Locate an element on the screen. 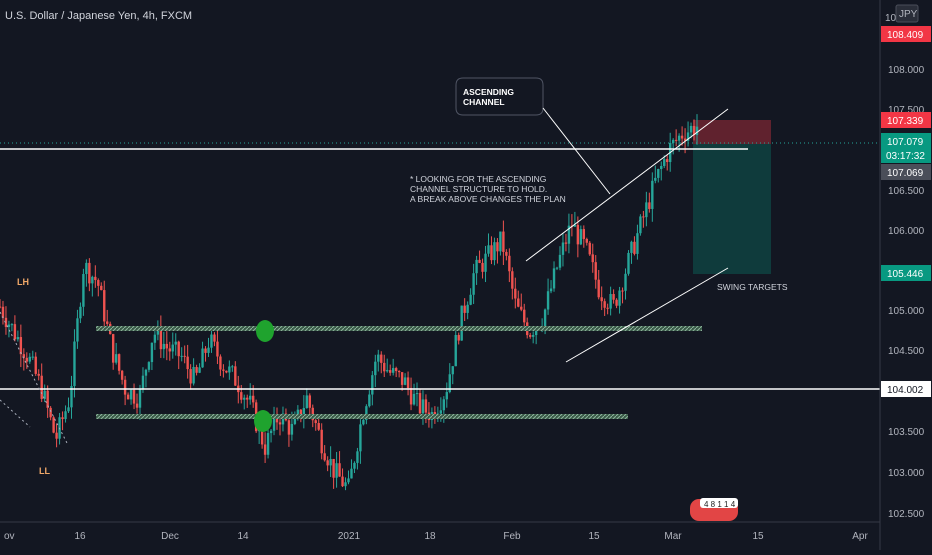  currency-button-bg is located at coordinates (907, 13).